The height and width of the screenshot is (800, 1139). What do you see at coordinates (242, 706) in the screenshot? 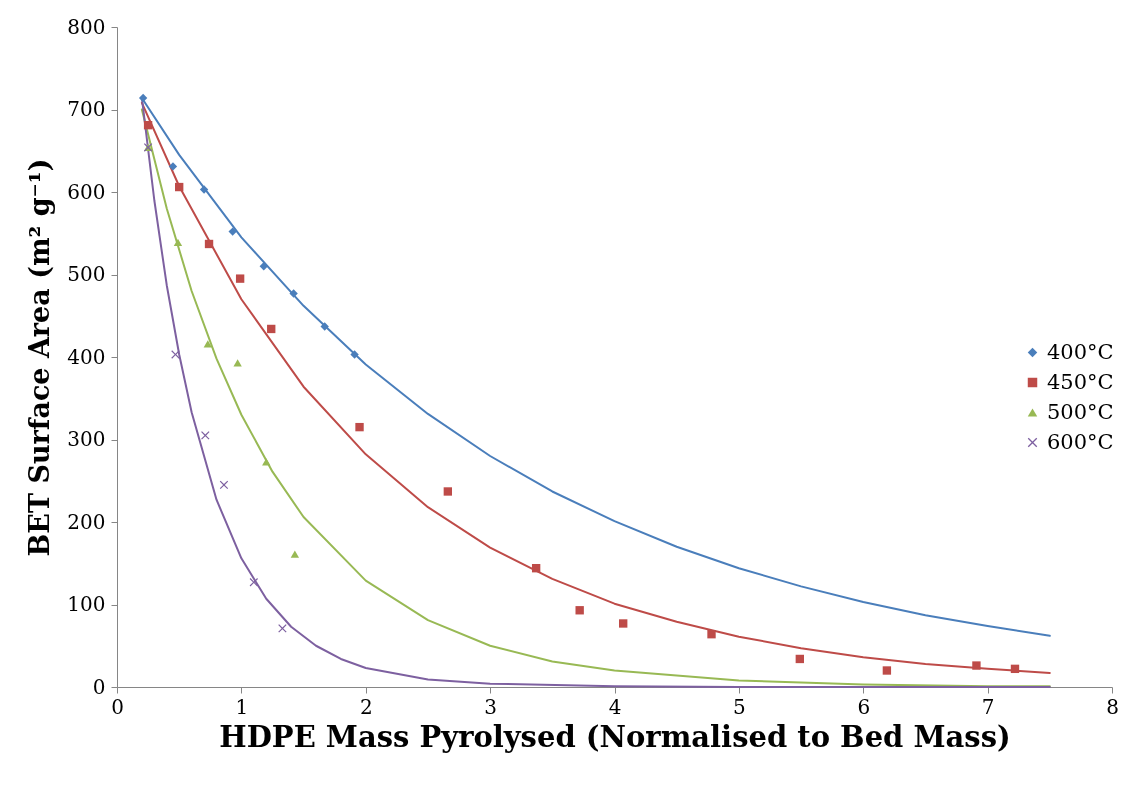
I see `x-tick-label: 1` at bounding box center [242, 706].